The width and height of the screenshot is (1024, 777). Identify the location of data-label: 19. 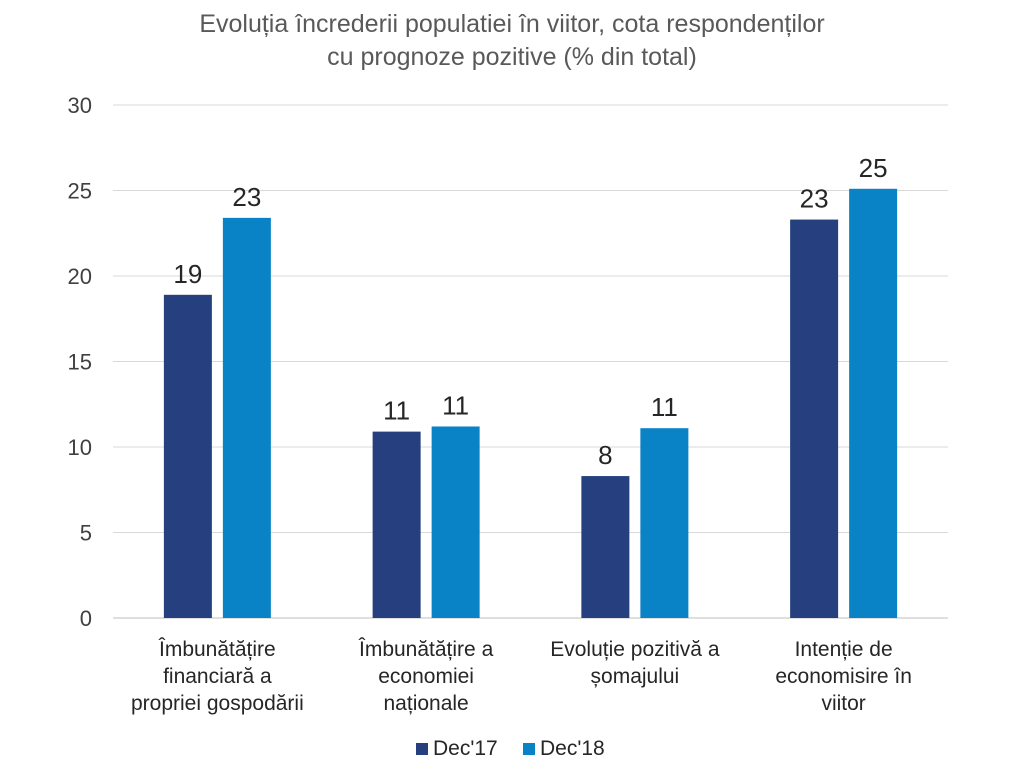
(187, 274).